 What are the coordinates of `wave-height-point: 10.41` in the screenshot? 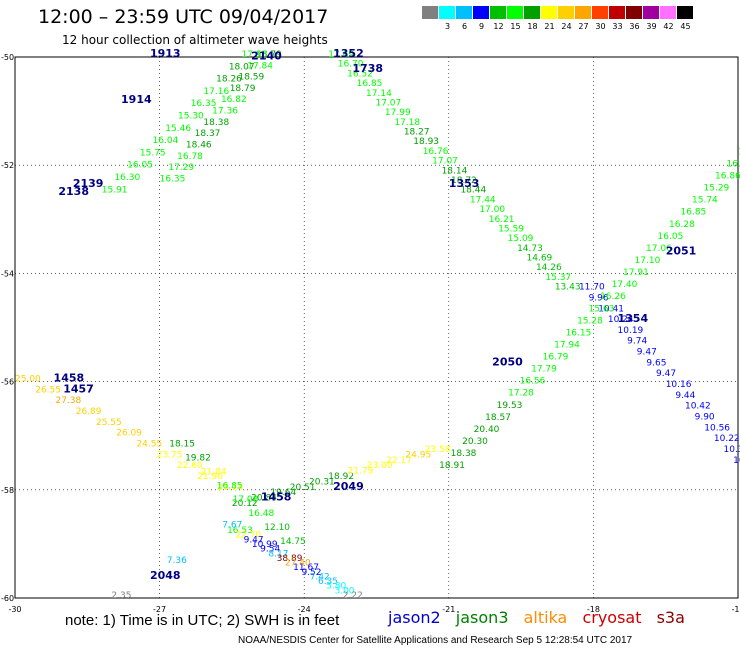 It's located at (611, 309).